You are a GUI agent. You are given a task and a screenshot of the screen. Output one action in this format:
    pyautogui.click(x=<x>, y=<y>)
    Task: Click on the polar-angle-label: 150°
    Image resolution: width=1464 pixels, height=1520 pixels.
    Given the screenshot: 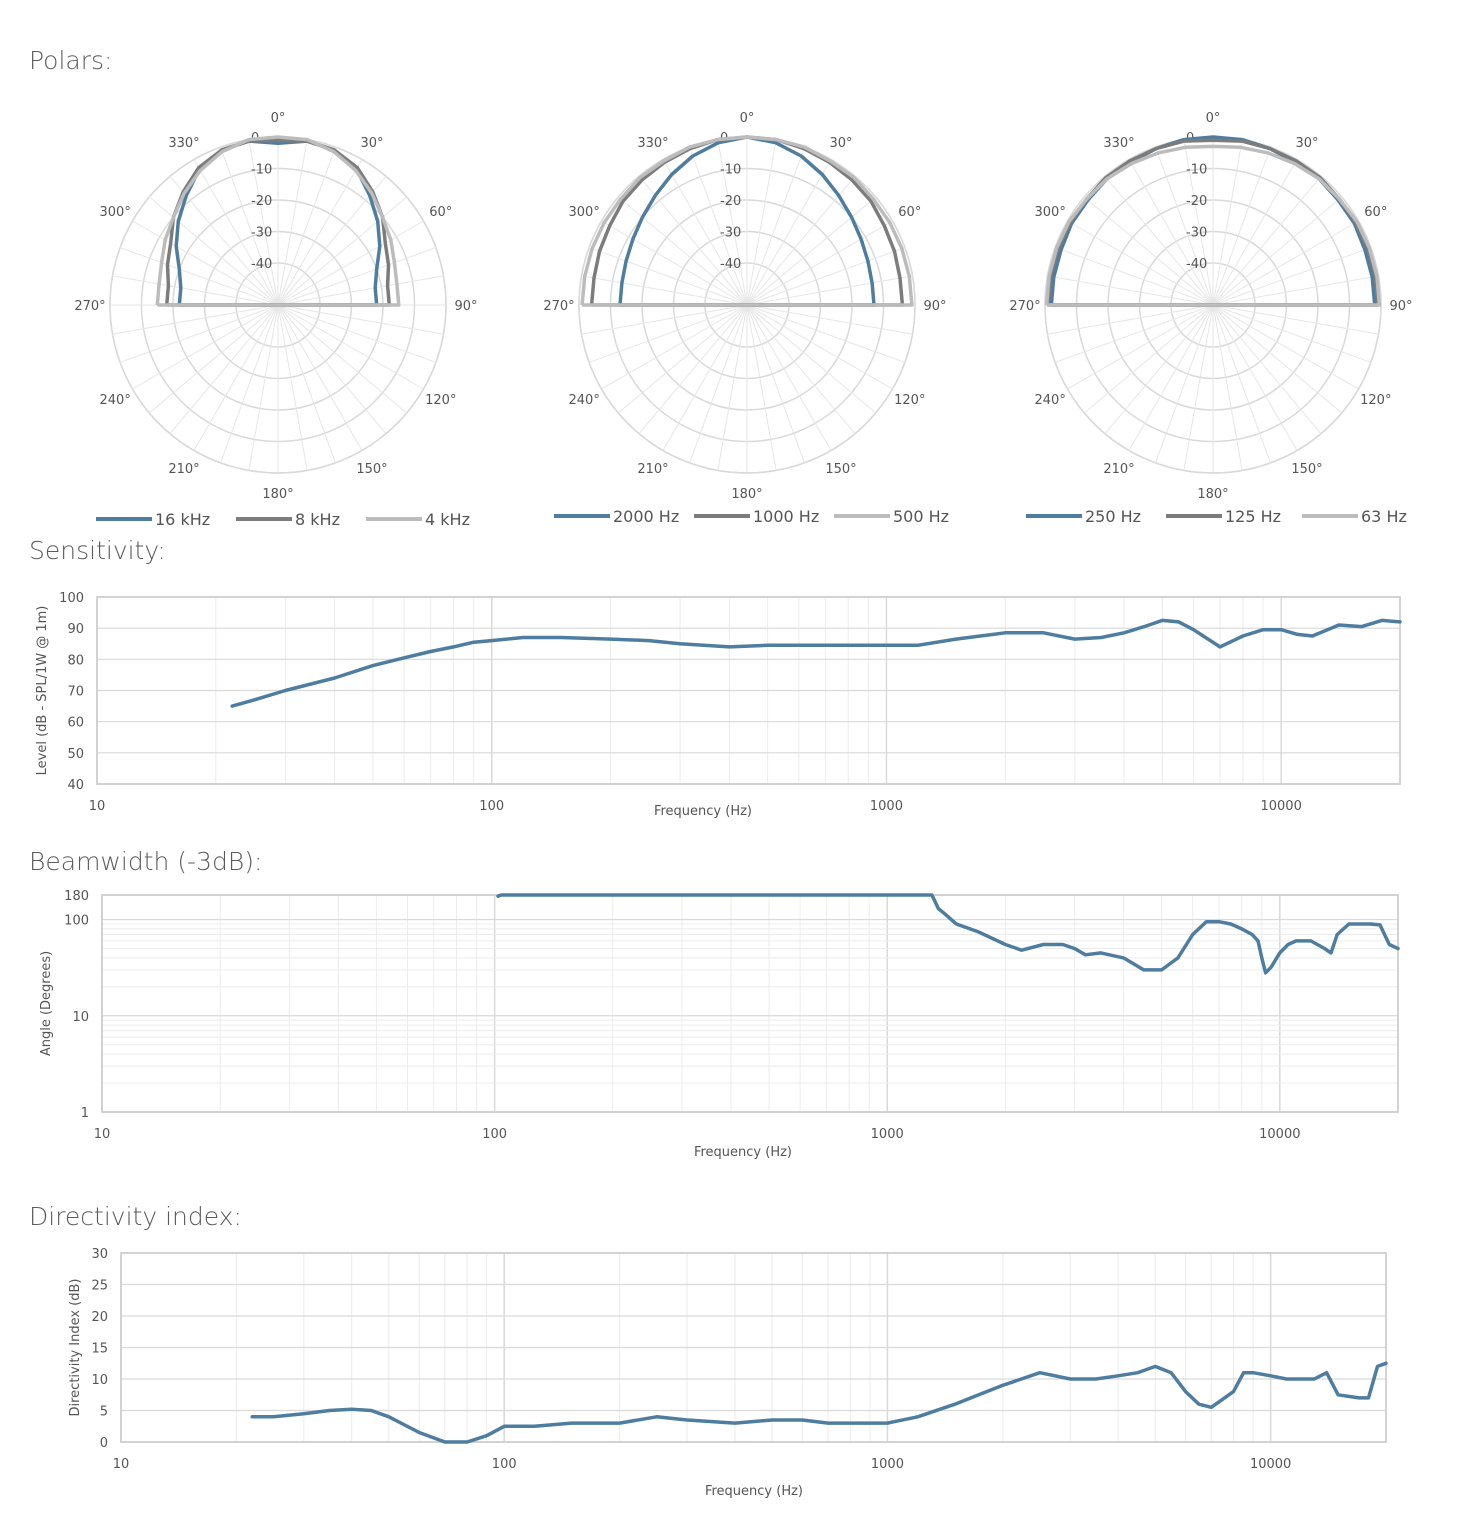 What is the action you would take?
    pyautogui.click(x=371, y=469)
    